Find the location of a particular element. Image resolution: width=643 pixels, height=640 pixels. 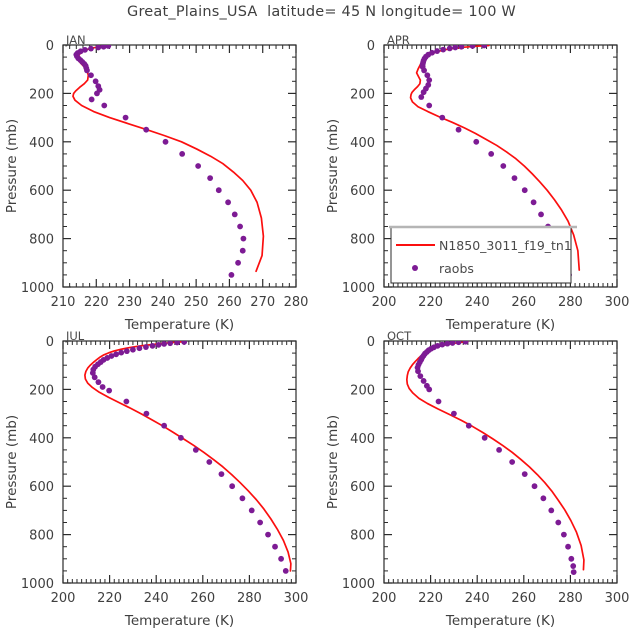

panel-label: OCT is located at coordinates (399, 336).